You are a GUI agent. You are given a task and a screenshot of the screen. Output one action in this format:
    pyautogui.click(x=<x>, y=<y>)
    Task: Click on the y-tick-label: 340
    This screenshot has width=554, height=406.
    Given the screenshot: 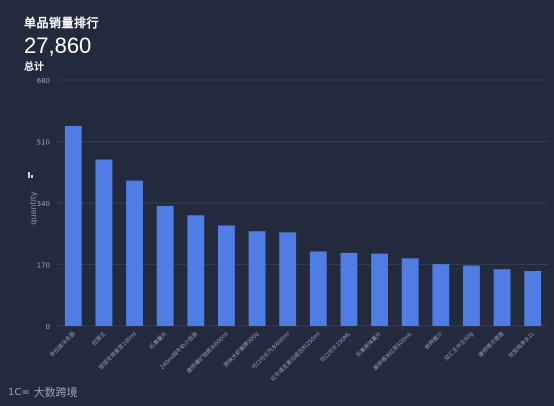 What is the action you would take?
    pyautogui.click(x=43, y=204)
    